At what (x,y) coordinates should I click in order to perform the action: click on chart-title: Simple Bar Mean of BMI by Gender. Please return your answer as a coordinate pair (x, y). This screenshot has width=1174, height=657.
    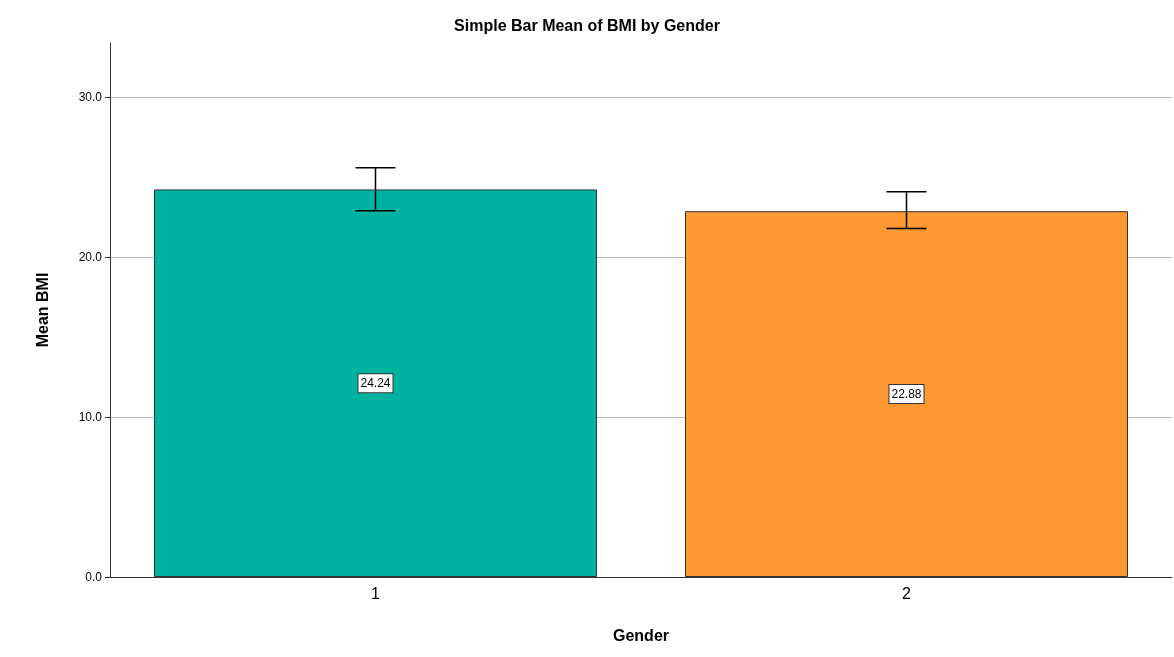
    Looking at the image, I should click on (587, 25).